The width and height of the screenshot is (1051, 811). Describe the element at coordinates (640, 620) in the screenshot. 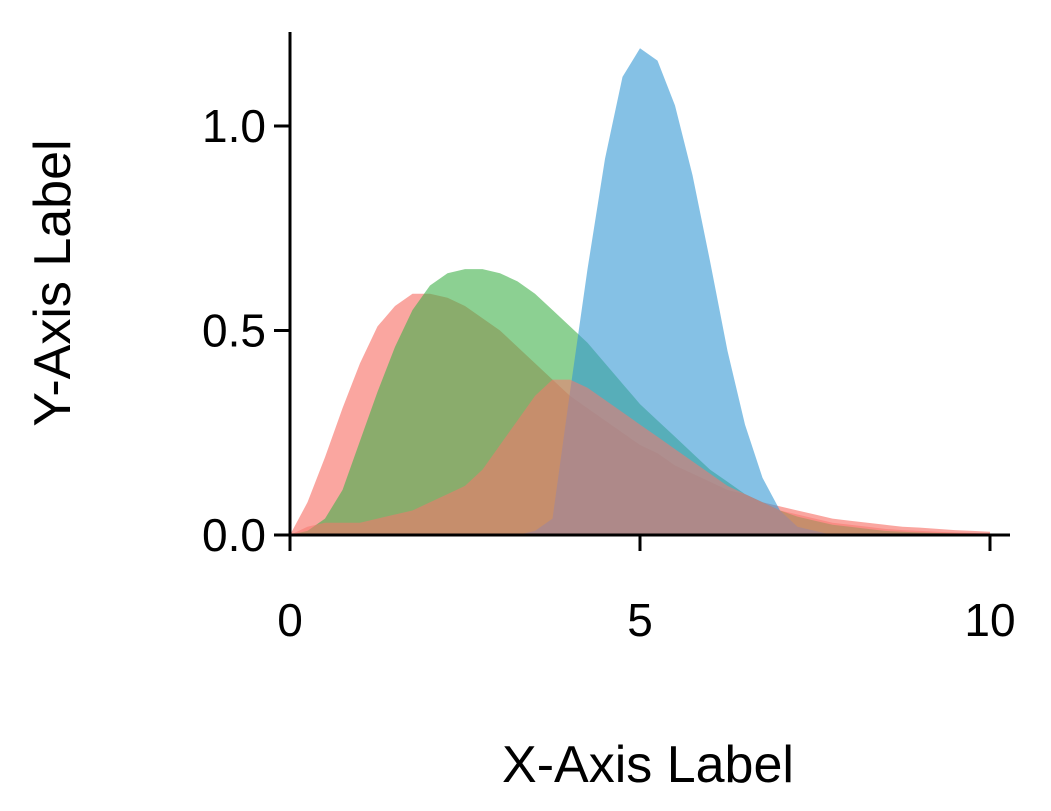

I see `x-tick-label: 5` at that location.